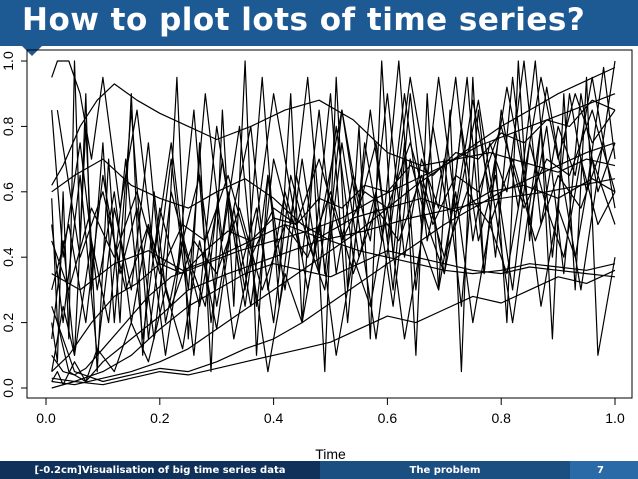  Describe the element at coordinates (388, 418) in the screenshot. I see `x-tick-label: 0.6` at that location.